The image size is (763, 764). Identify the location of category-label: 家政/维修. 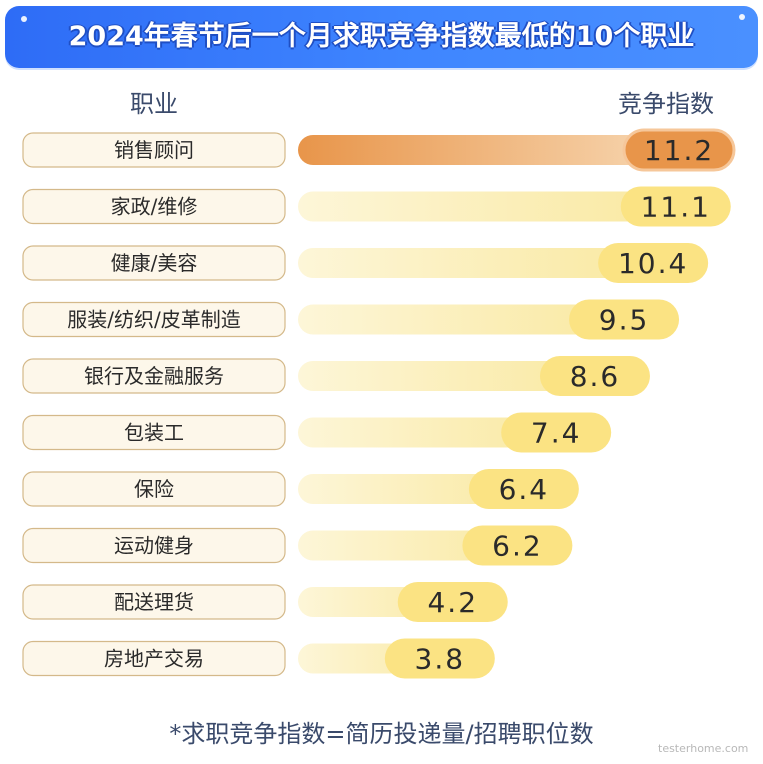
(154, 207).